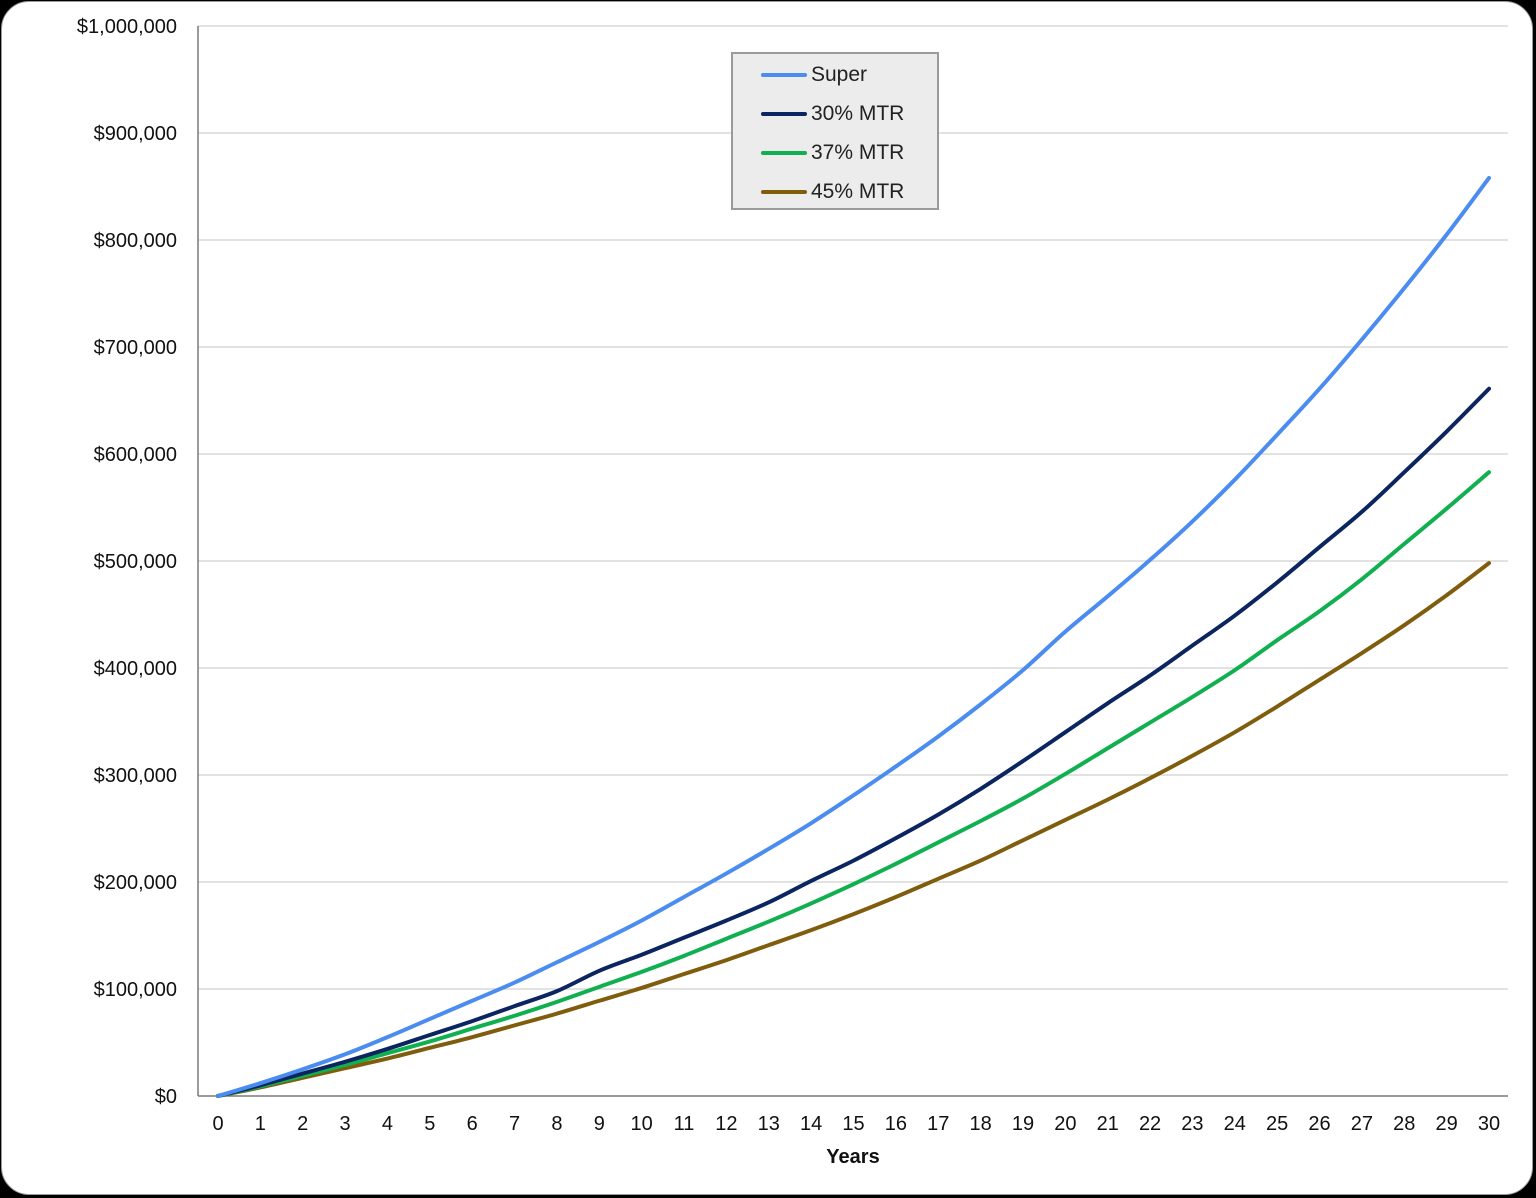 The width and height of the screenshot is (1536, 1198). I want to click on y-tick-label: $900,000, so click(135, 134).